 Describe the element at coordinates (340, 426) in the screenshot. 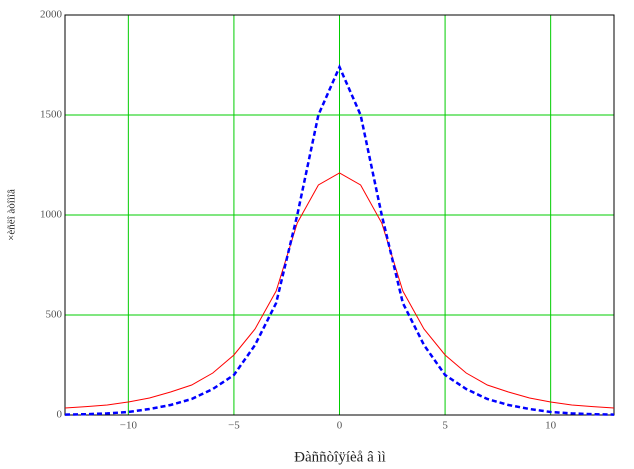

I see `x-tick-label: 0` at that location.